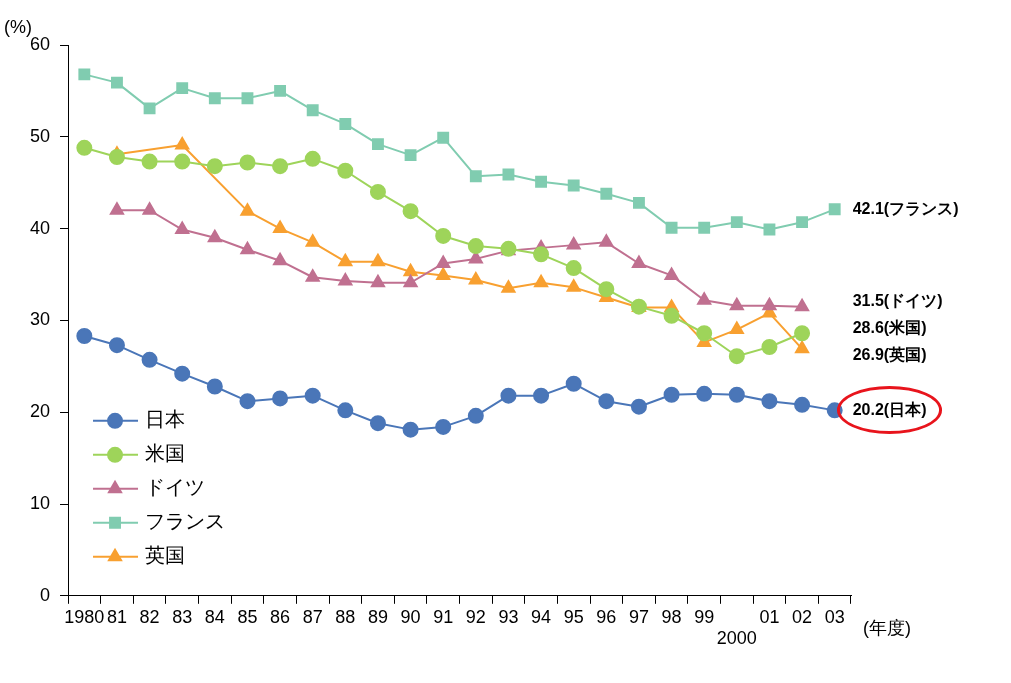 The image size is (1011, 683). Describe the element at coordinates (638, 616) in the screenshot. I see `x-tick-label: 97` at that location.